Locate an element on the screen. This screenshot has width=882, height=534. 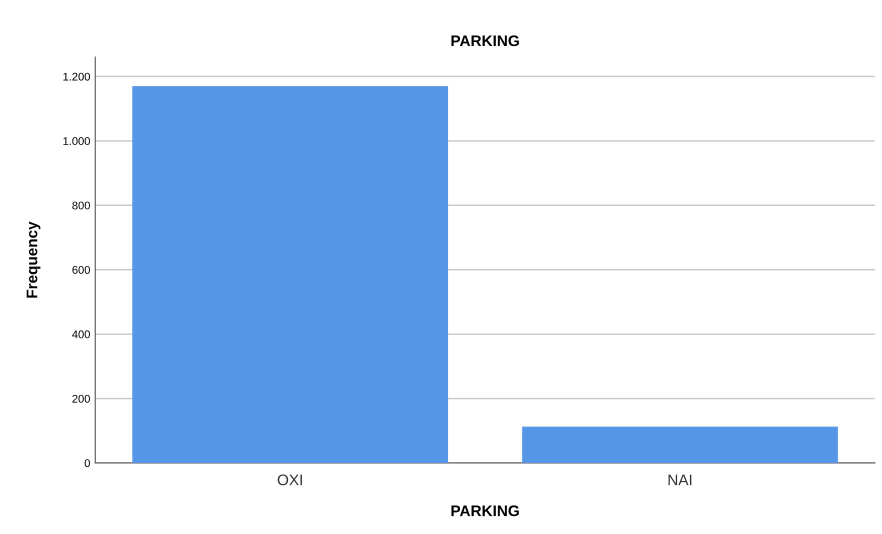
x-tick-label: OXI is located at coordinates (290, 480).